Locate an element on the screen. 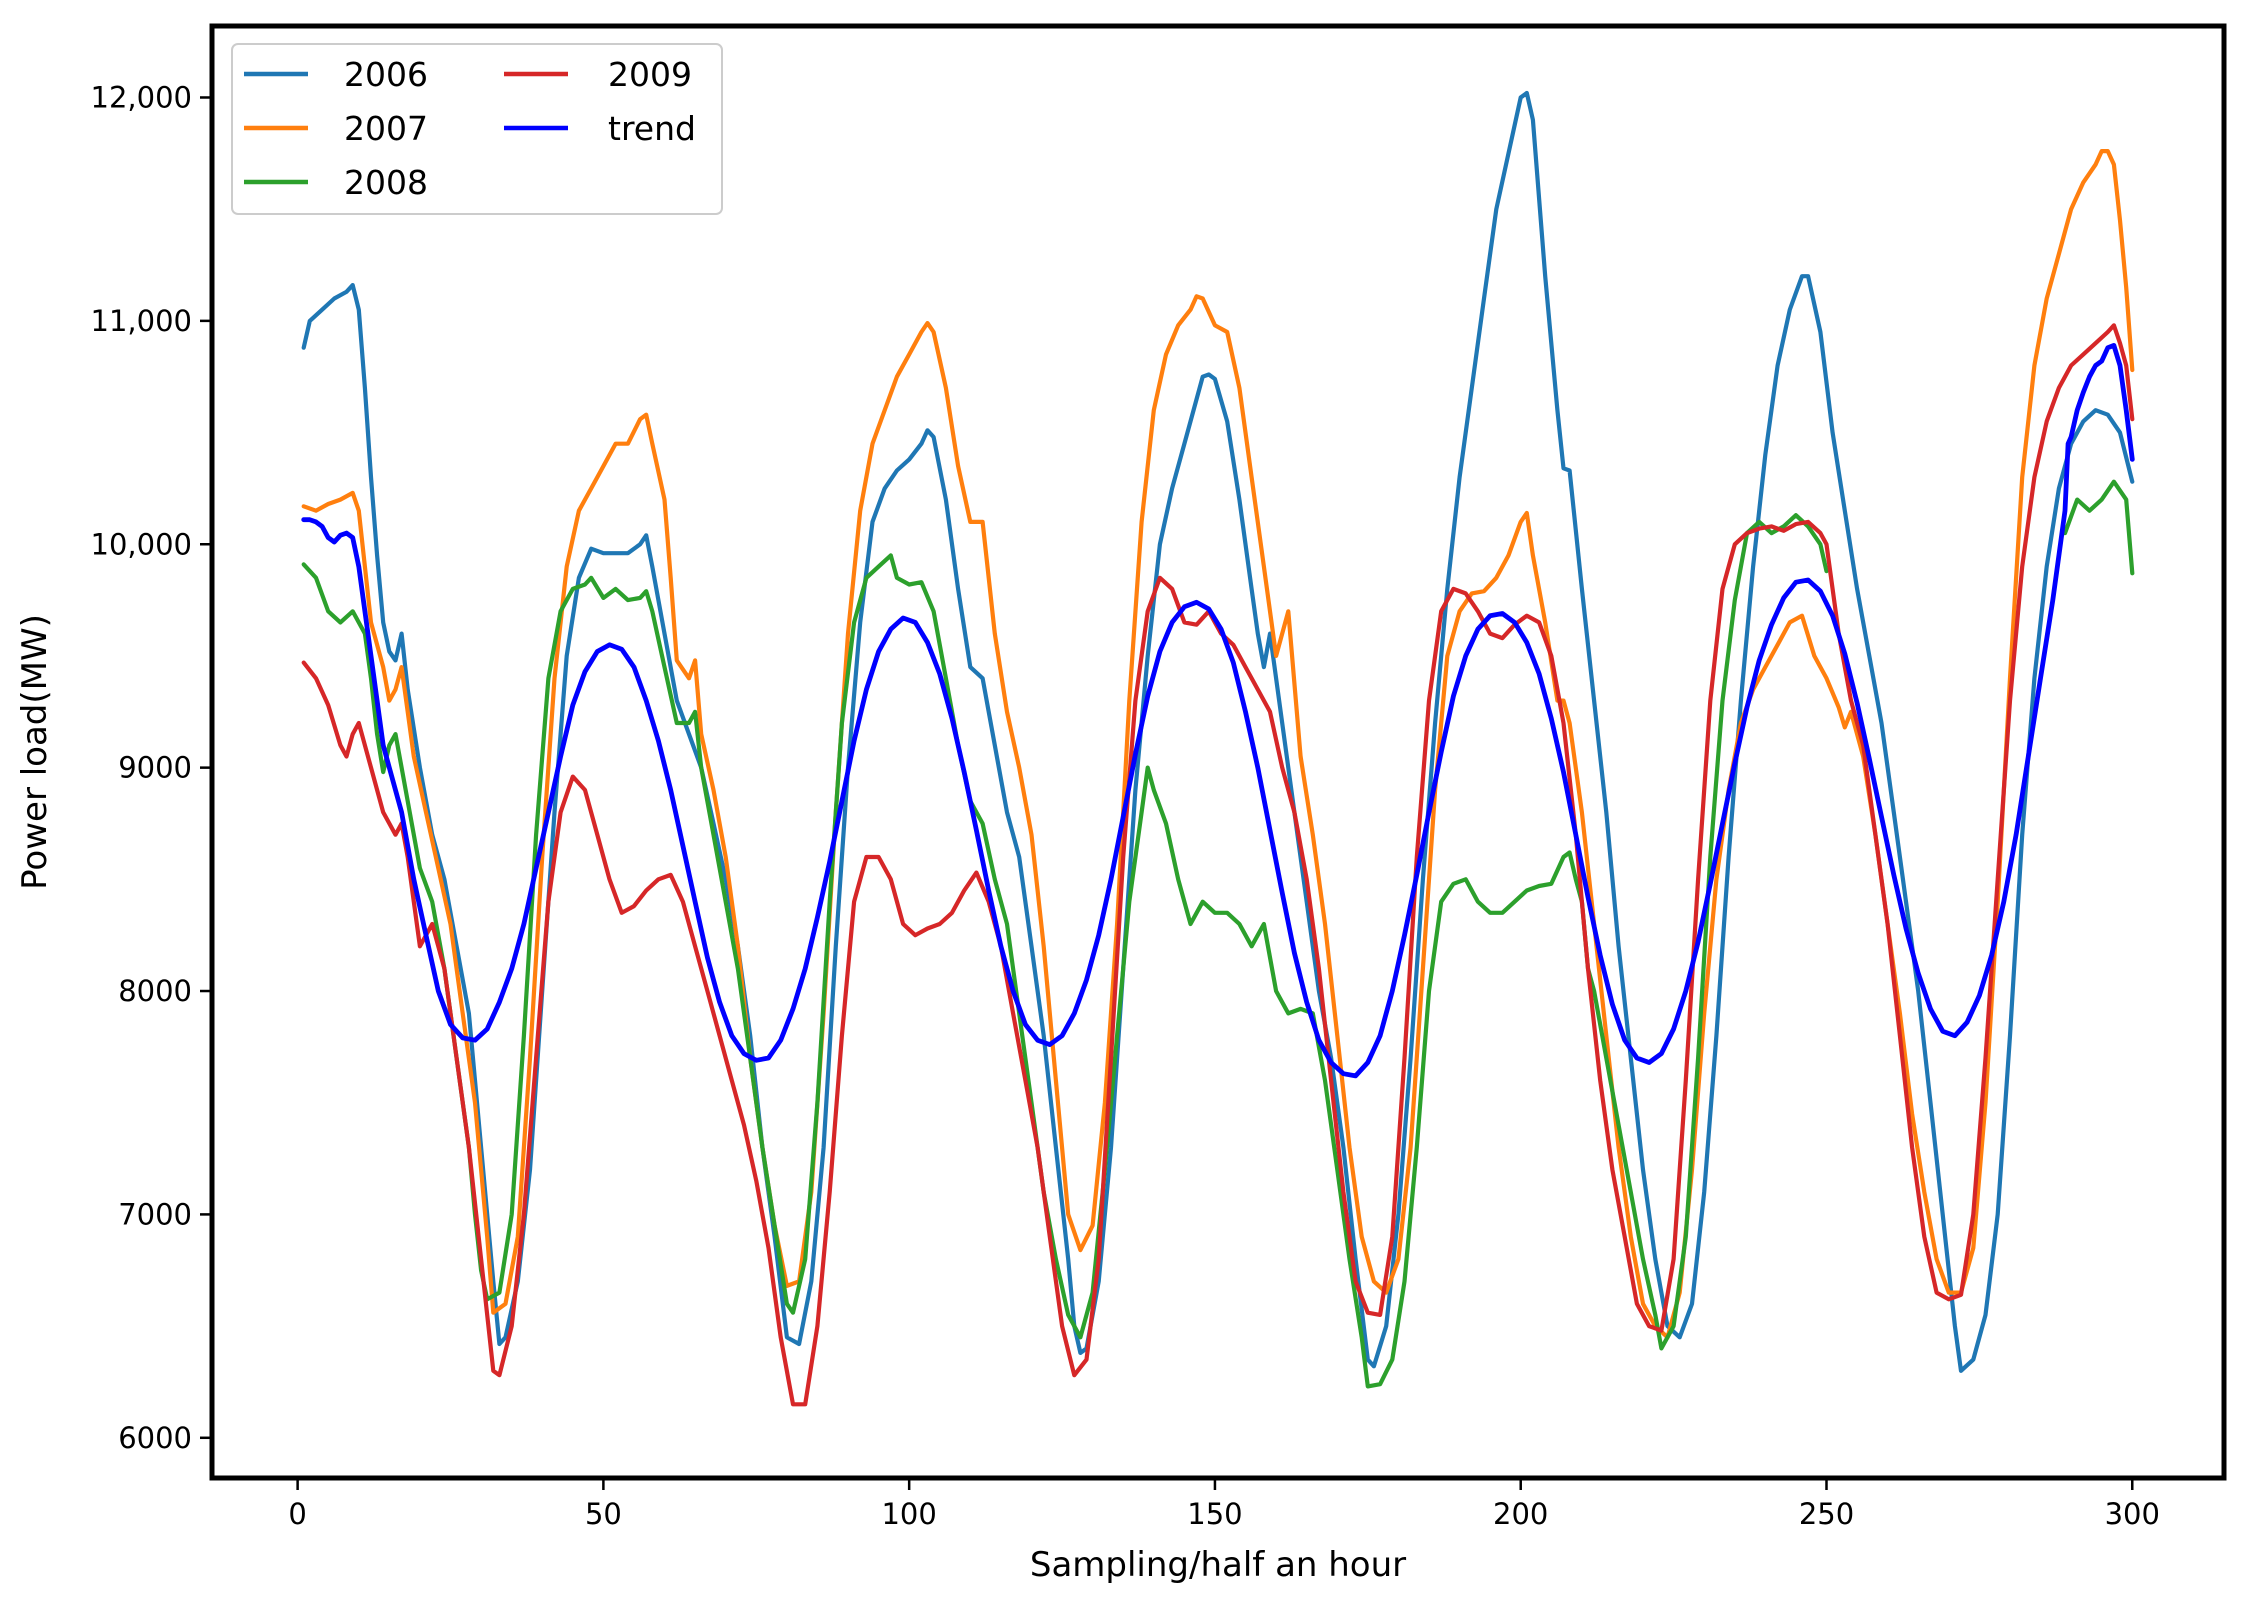  y-tick-label: 9000 is located at coordinates (155, 768).